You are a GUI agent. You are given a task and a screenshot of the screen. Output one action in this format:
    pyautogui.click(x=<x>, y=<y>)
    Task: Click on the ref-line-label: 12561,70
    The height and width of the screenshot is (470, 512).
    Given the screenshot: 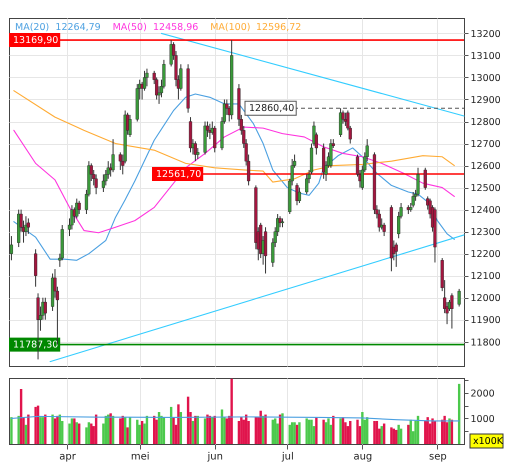 What is the action you would take?
    pyautogui.click(x=179, y=174)
    